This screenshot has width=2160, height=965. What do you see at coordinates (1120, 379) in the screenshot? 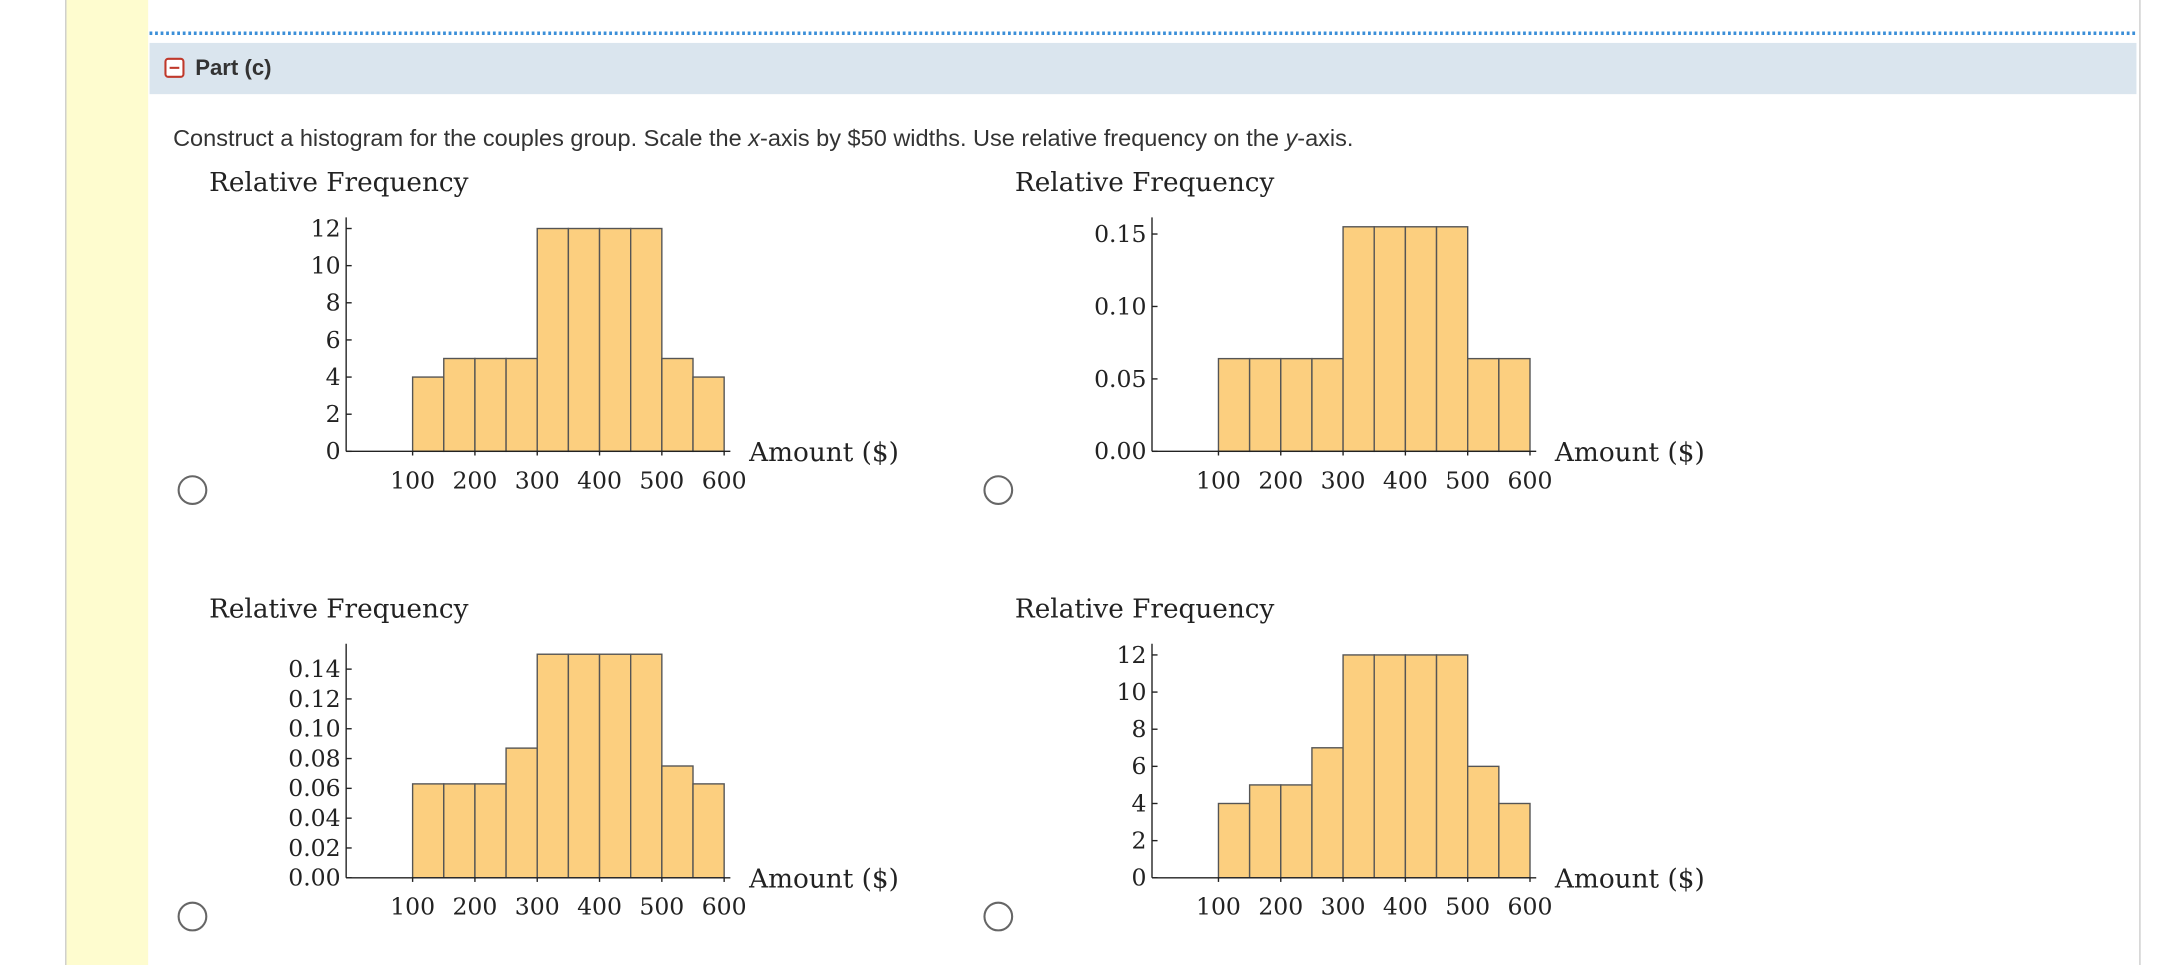
I see `y-tick-label: 0.05` at bounding box center [1120, 379].